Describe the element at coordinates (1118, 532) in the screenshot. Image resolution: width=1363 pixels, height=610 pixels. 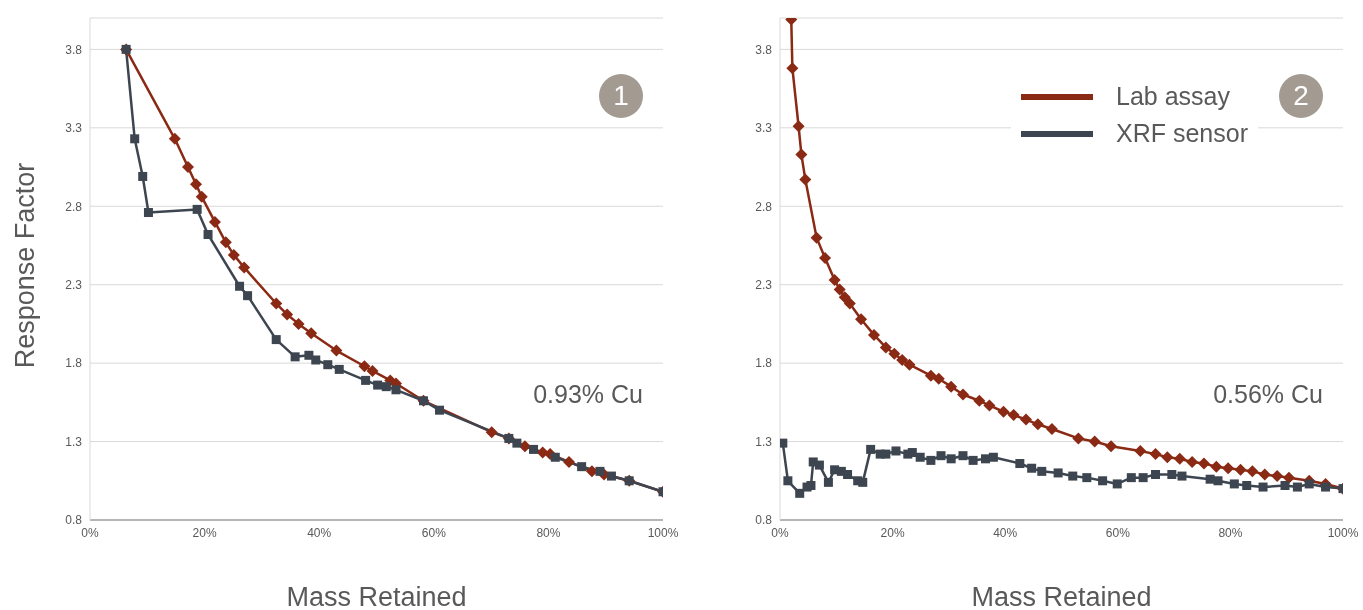
I see `x-tick-label: 60%` at that location.